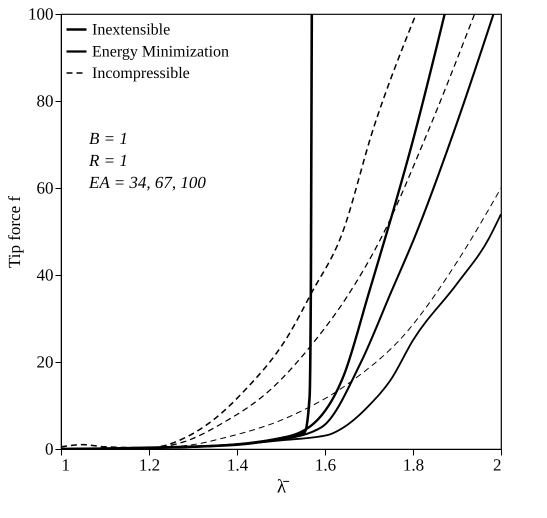 This screenshot has height=518, width=547. What do you see at coordinates (108, 160) in the screenshot?
I see `annotation: R = 1` at bounding box center [108, 160].